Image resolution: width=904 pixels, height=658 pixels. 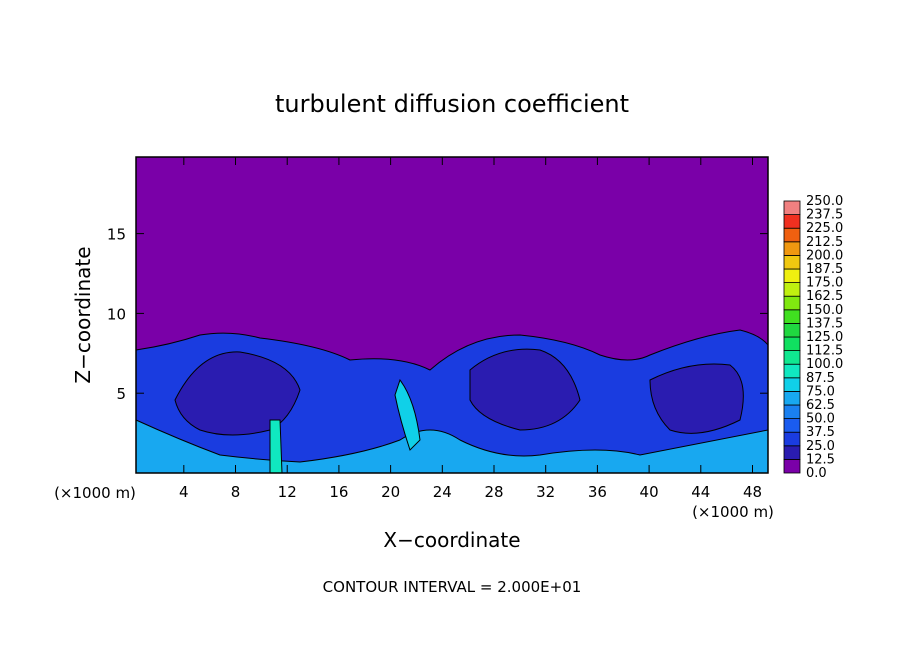 I want to click on x-tick-label: 24, so click(x=442, y=492).